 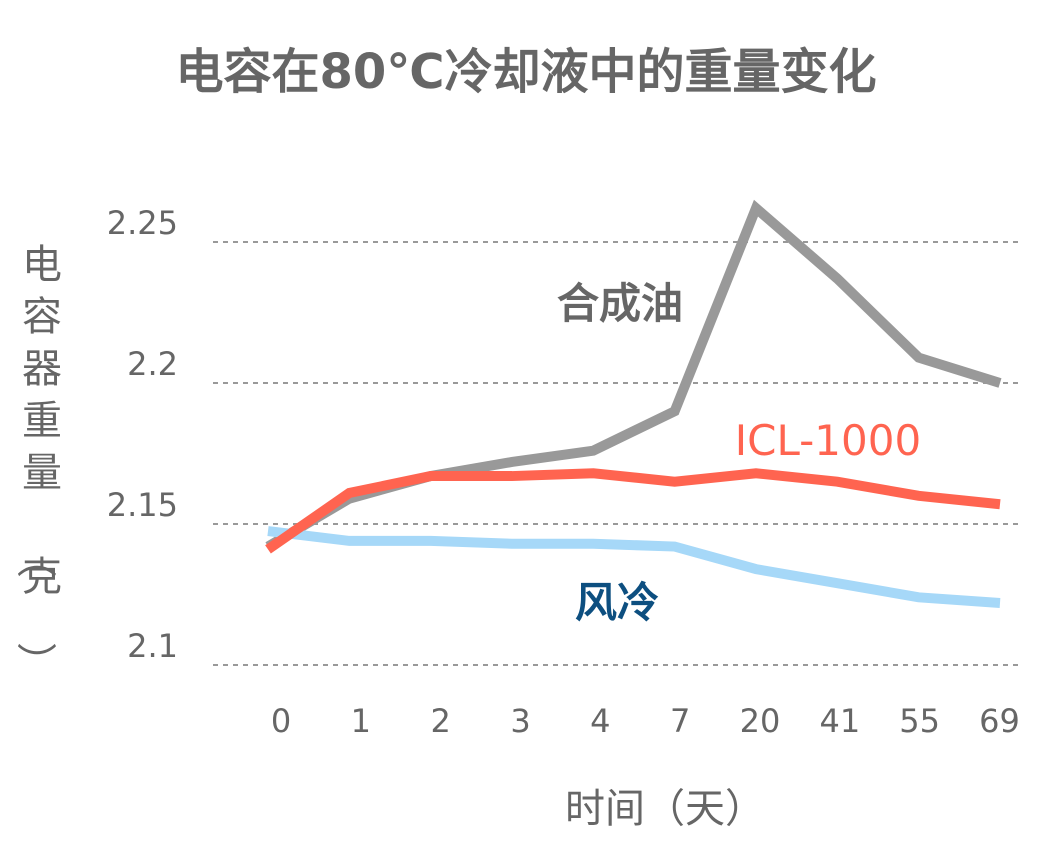 What do you see at coordinates (919, 721) in the screenshot?
I see `x-tick-label: 55` at bounding box center [919, 721].